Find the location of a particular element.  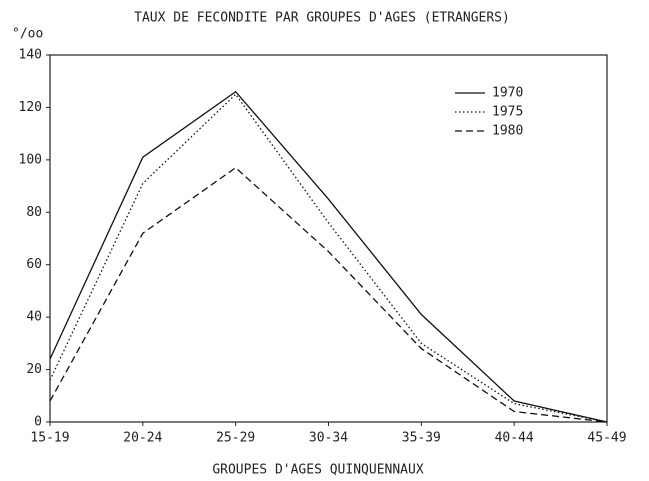

y-axis-label: °/oo is located at coordinates (27, 34).